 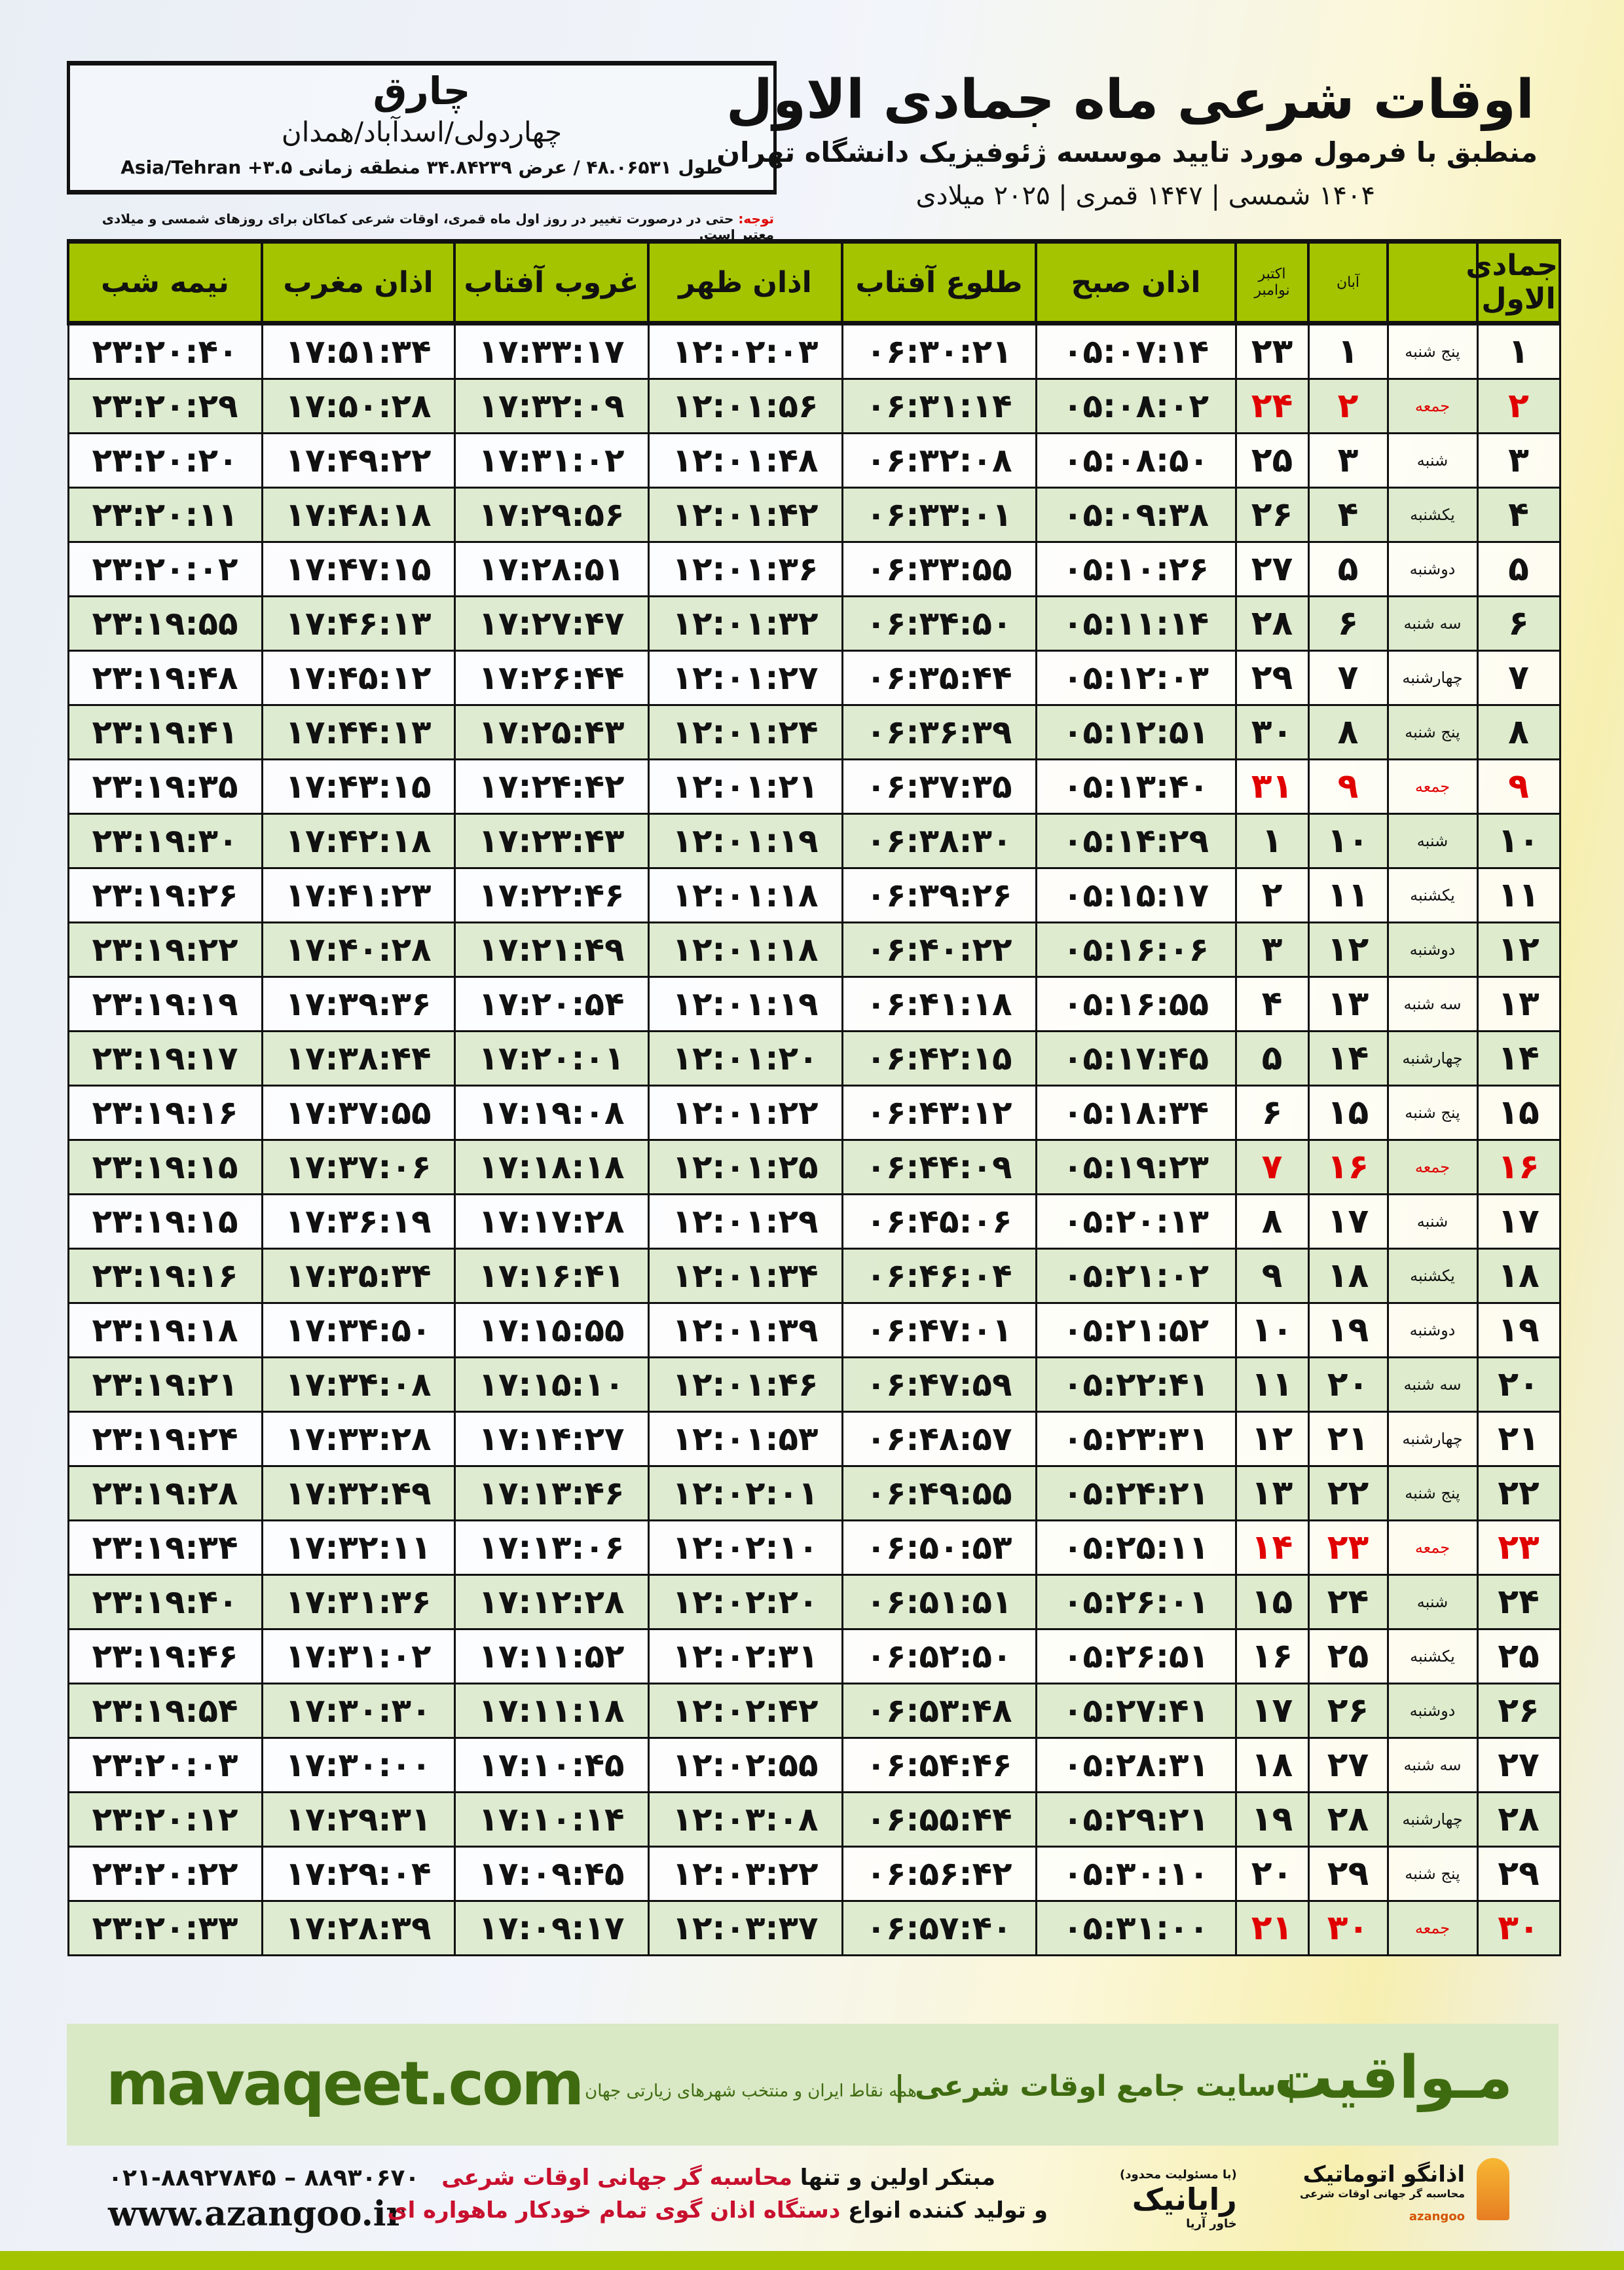 I want to click on sunset-time: ۱۷:۱۱:۵۲, so click(x=551, y=1656).